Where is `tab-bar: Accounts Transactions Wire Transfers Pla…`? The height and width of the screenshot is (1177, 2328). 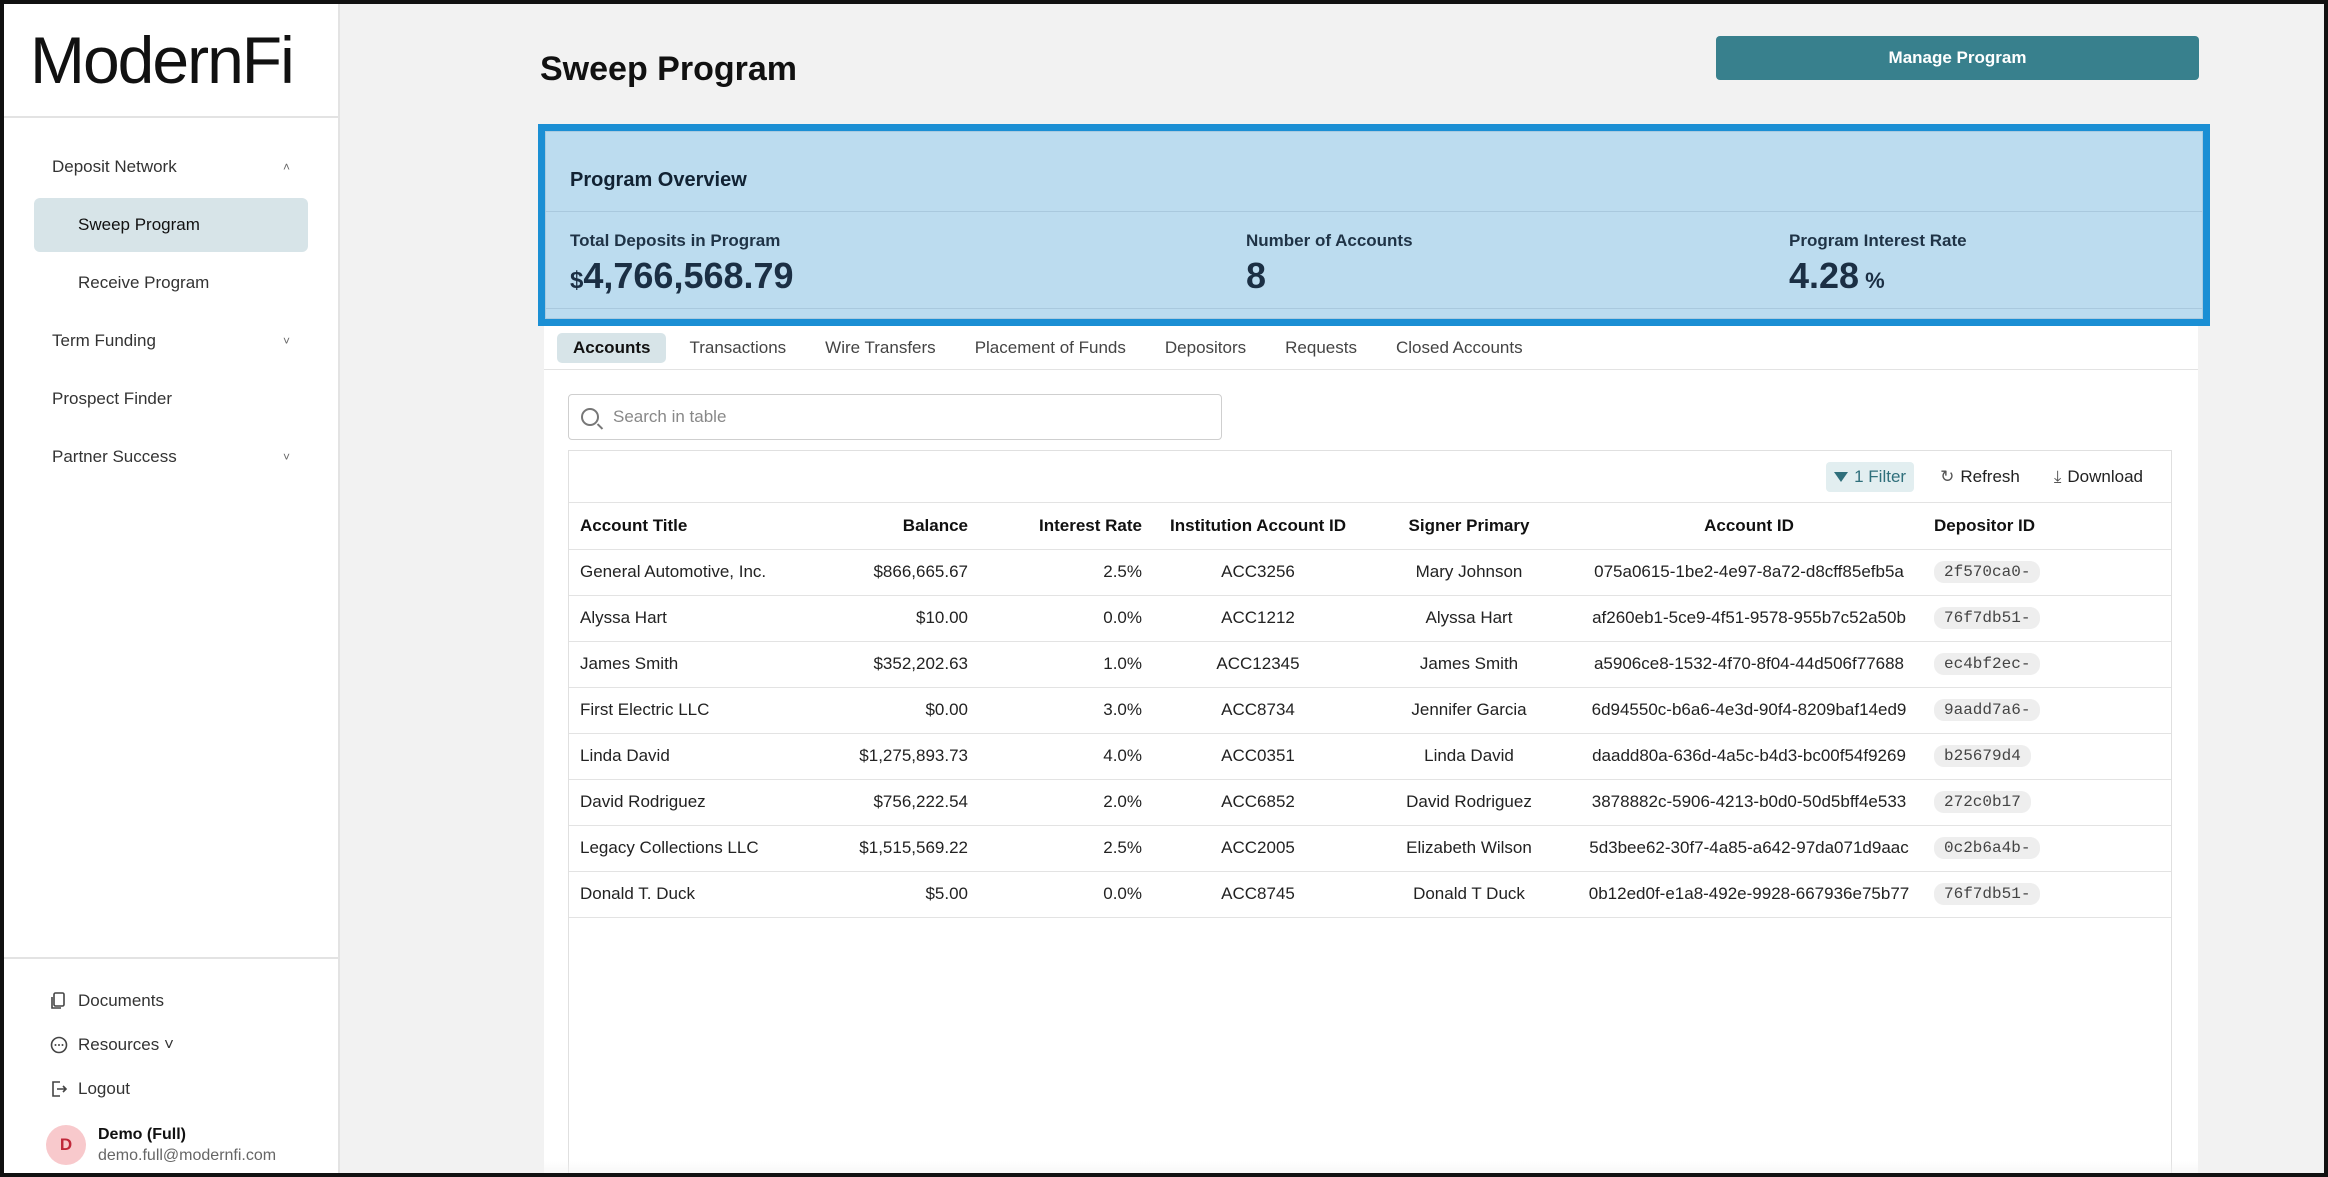 tab-bar: Accounts Transactions Wire Transfers Pla… is located at coordinates (1371, 348).